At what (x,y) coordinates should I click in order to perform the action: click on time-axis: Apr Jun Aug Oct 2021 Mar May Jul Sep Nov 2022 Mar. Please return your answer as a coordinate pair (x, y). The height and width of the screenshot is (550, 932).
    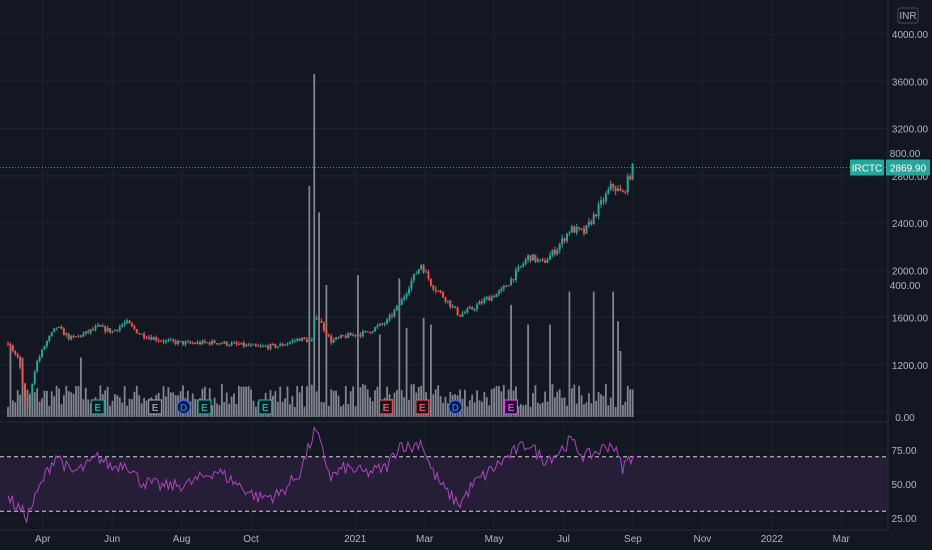
    Looking at the image, I should click on (443, 539).